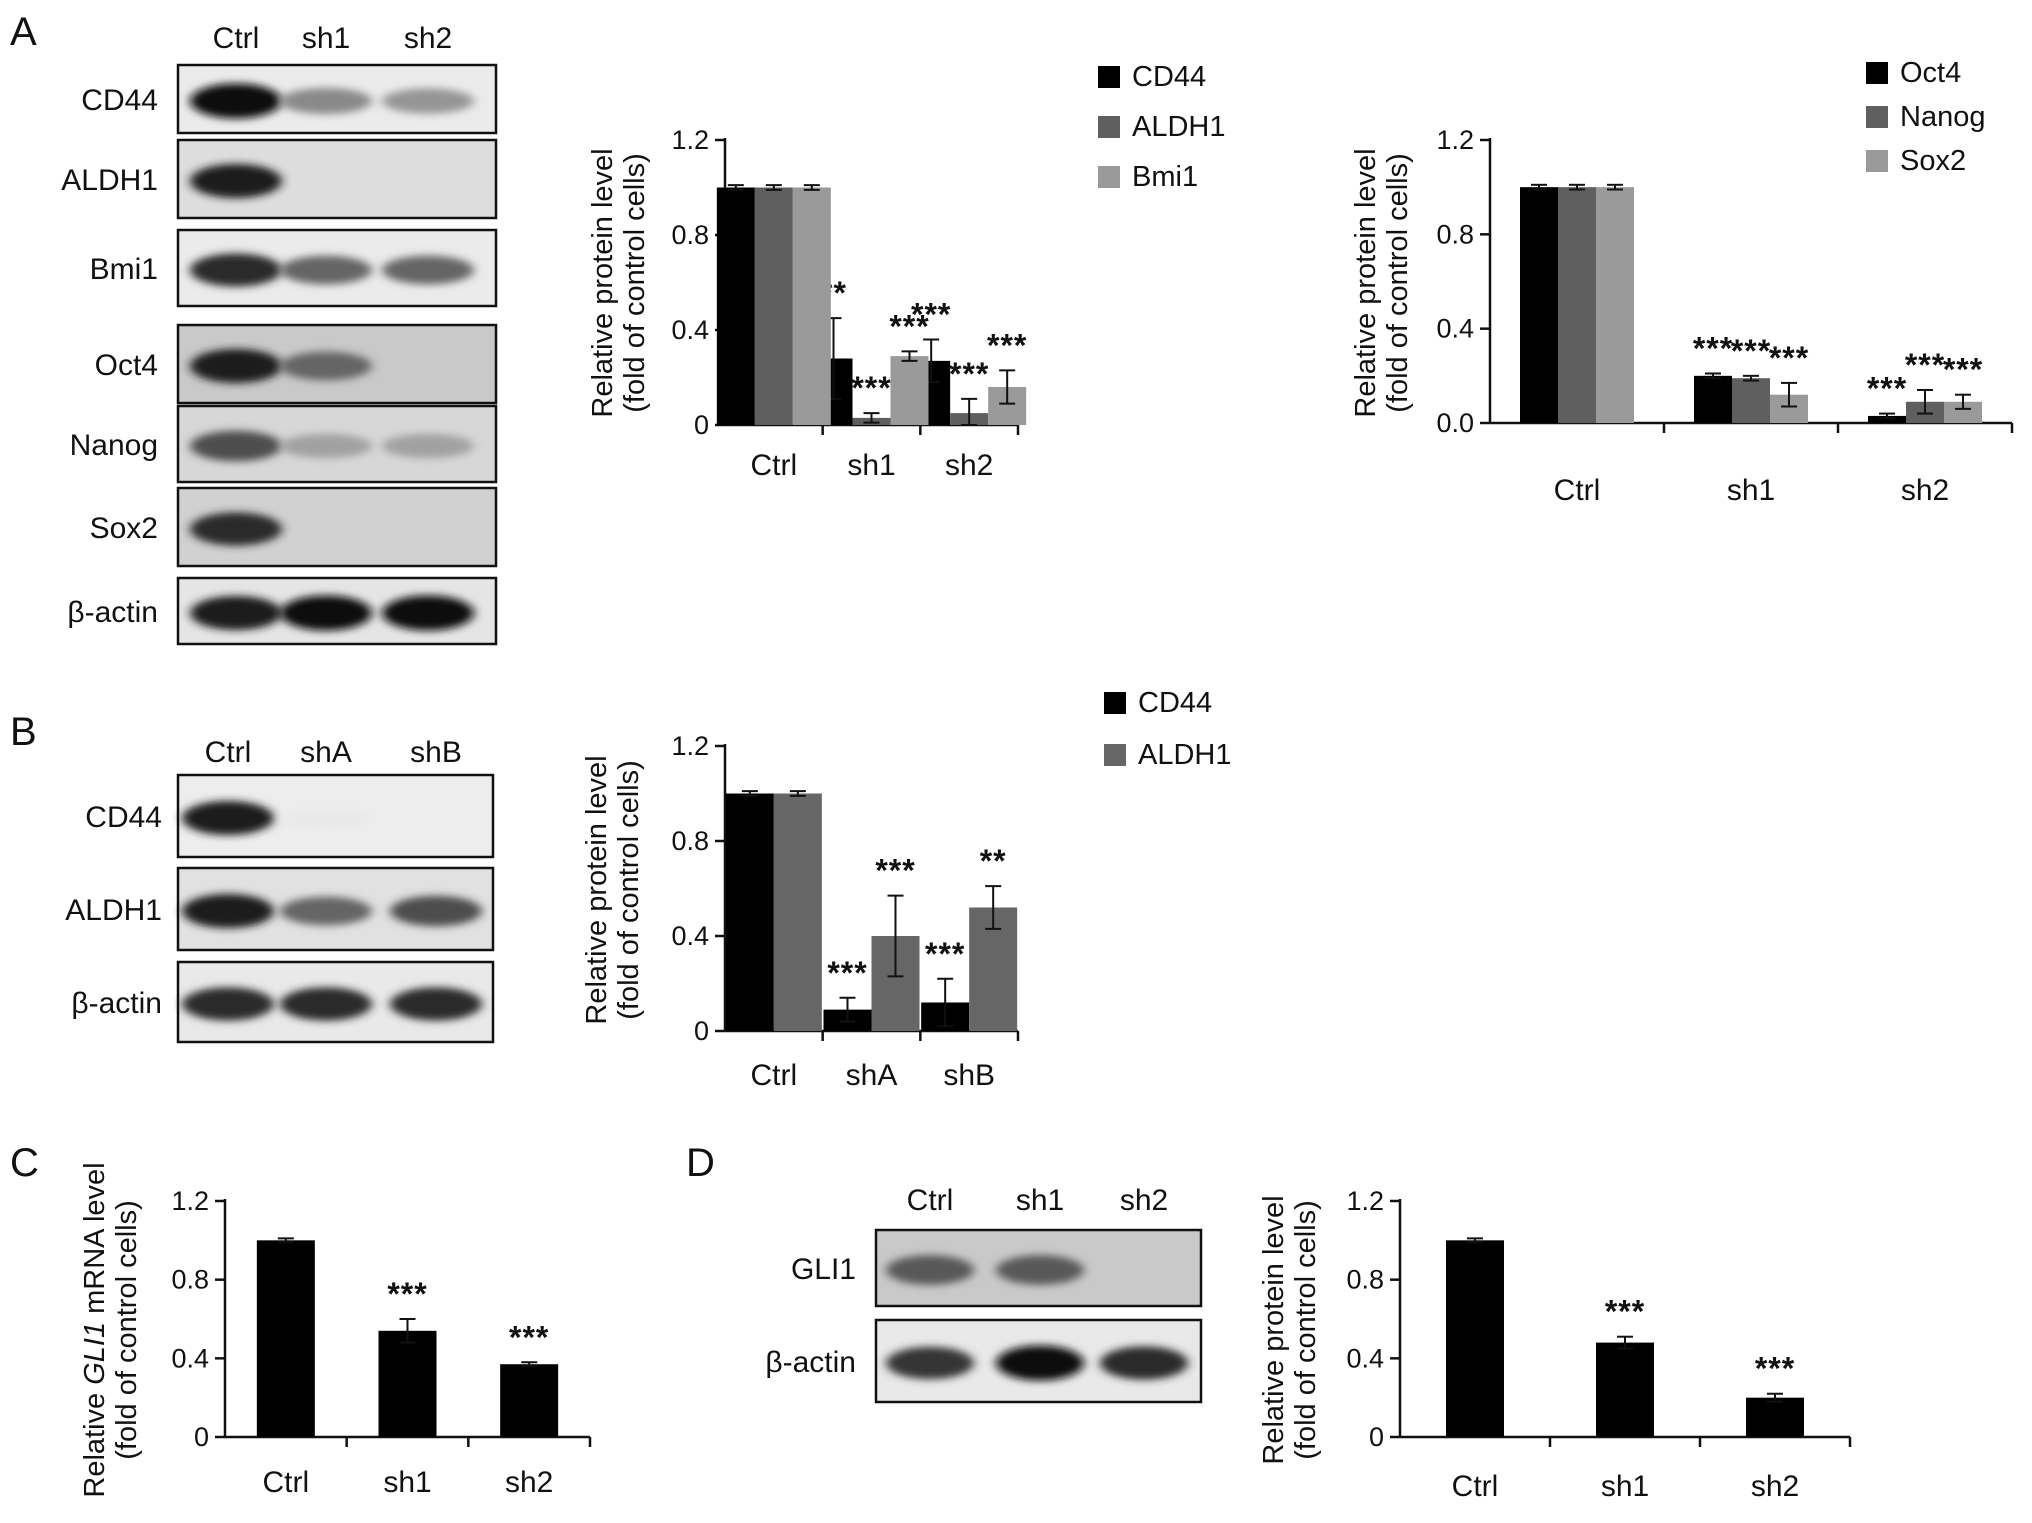 This screenshot has width=2032, height=1523. I want to click on panel-letter-d: D, so click(700, 1163).